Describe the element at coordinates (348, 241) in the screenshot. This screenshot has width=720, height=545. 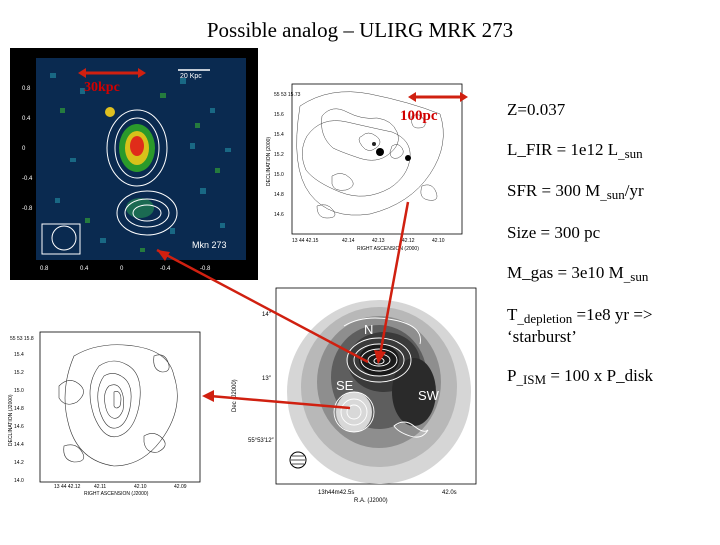
I see `svg-text: 42.14` at that location.